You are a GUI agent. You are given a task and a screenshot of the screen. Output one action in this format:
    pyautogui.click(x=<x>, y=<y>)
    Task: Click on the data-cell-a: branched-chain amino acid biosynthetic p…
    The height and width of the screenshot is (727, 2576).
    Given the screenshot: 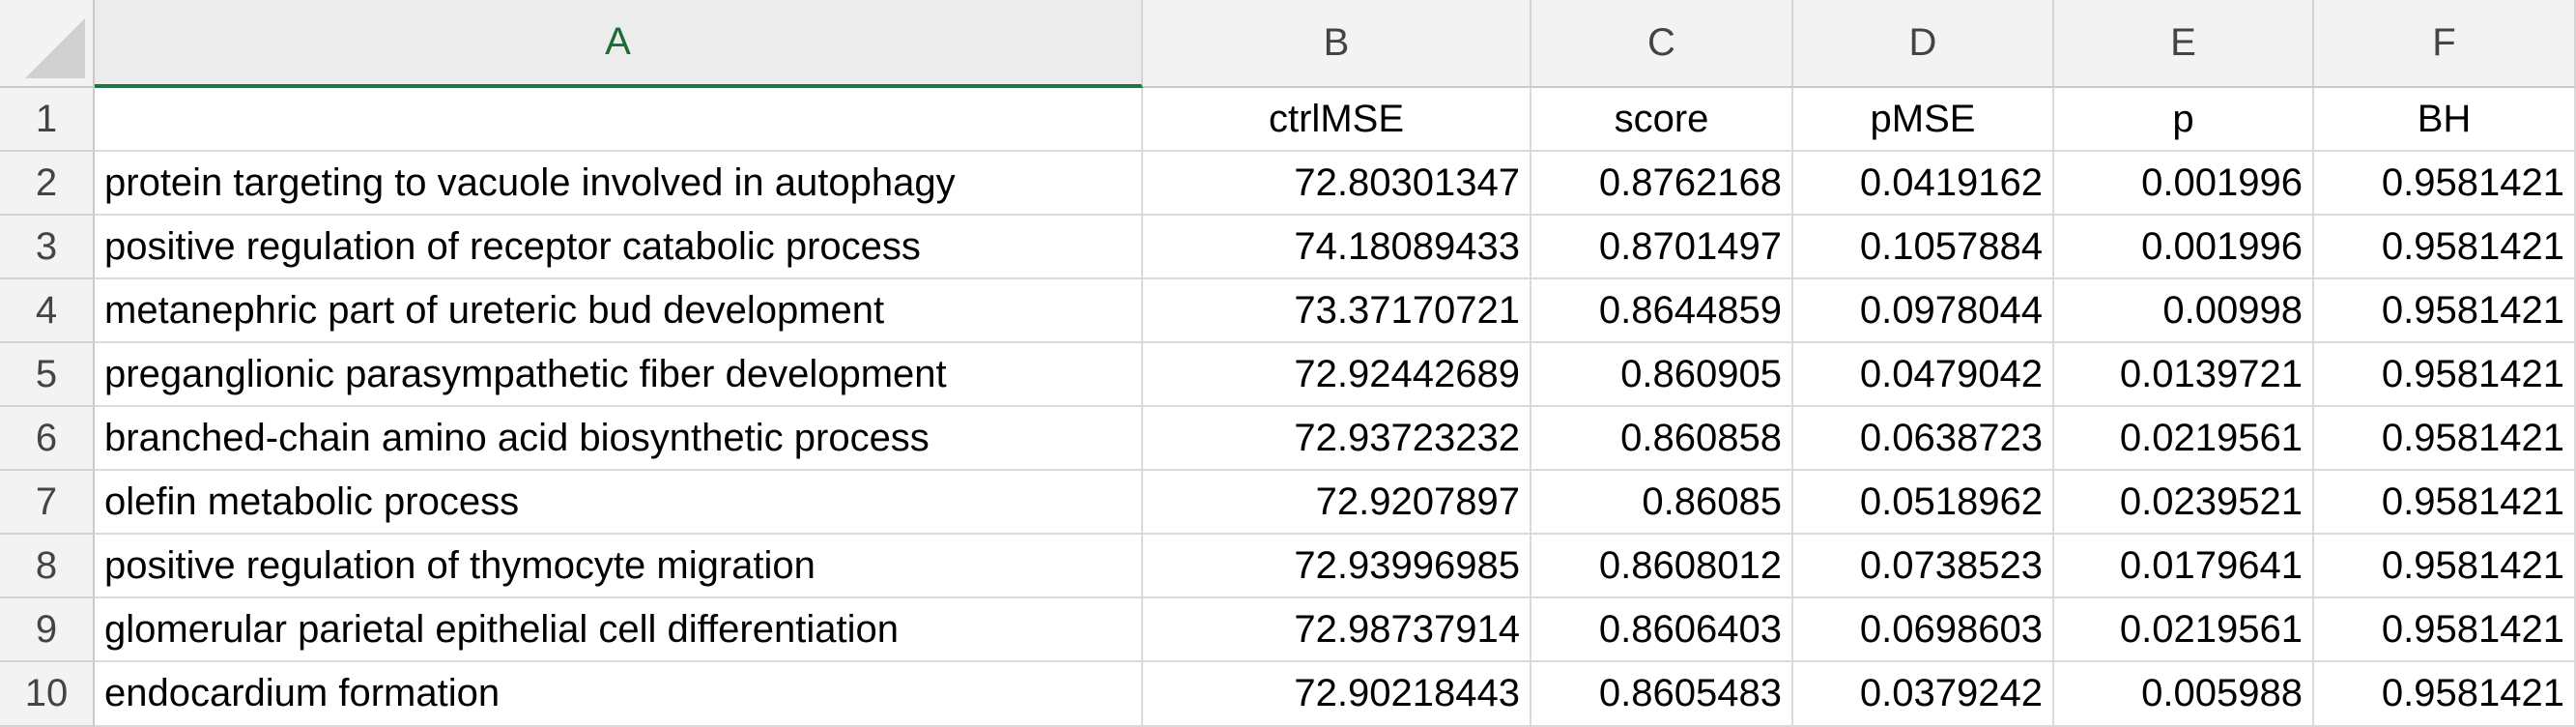 What is the action you would take?
    pyautogui.click(x=619, y=439)
    